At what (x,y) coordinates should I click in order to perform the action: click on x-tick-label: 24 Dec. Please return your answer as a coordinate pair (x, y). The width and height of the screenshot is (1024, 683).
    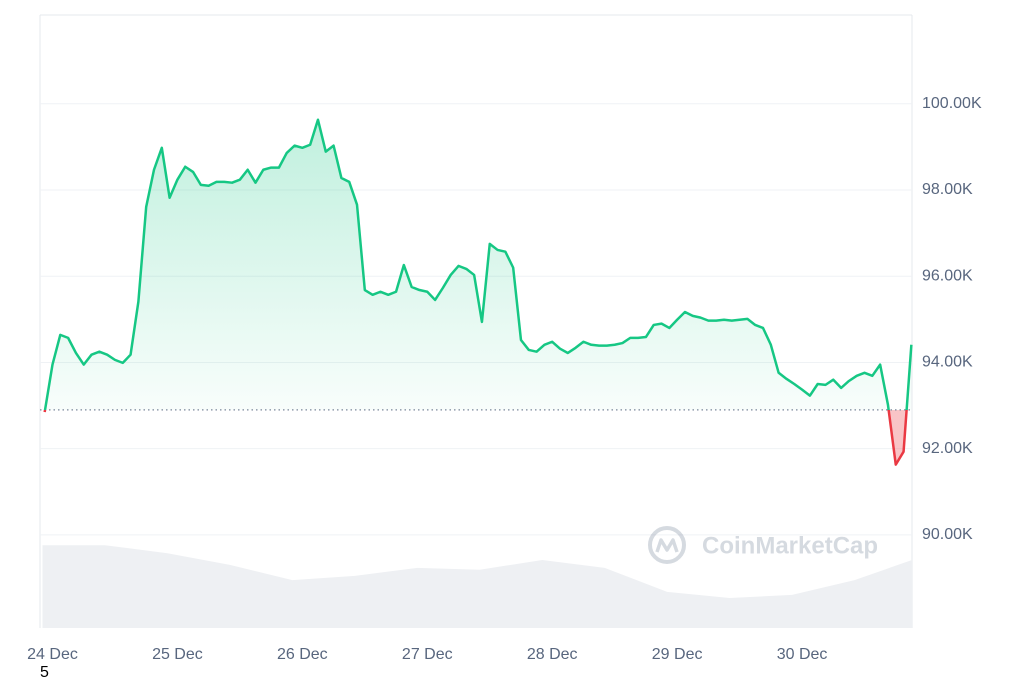
    Looking at the image, I should click on (52, 654).